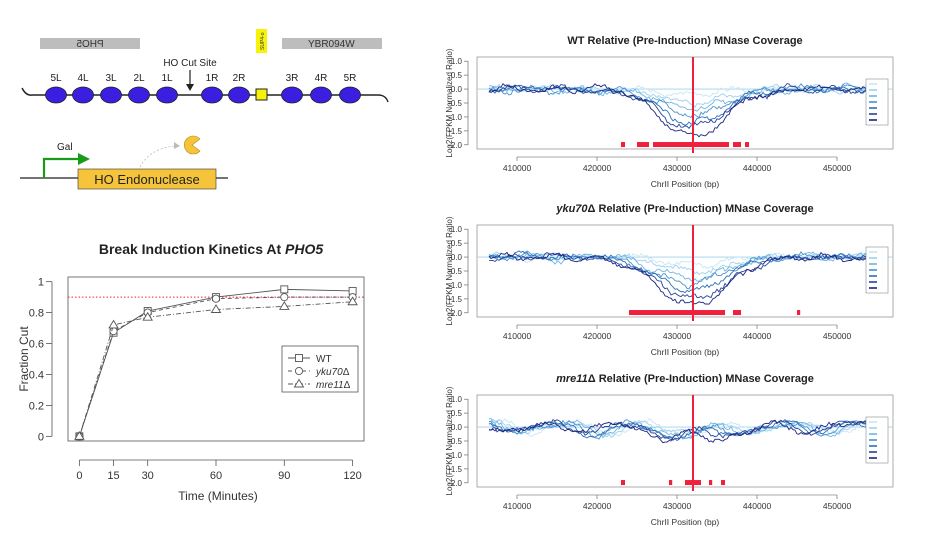 The width and height of the screenshot is (949, 552). Describe the element at coordinates (56, 95) in the screenshot. I see `nucleosome-5l` at that location.